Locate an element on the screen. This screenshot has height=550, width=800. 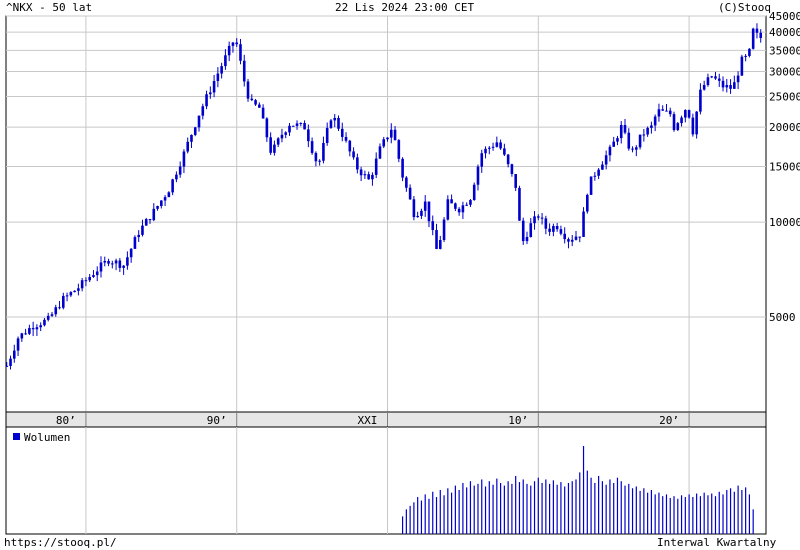
source-link: https://stooq.pl/ is located at coordinates (60, 542).